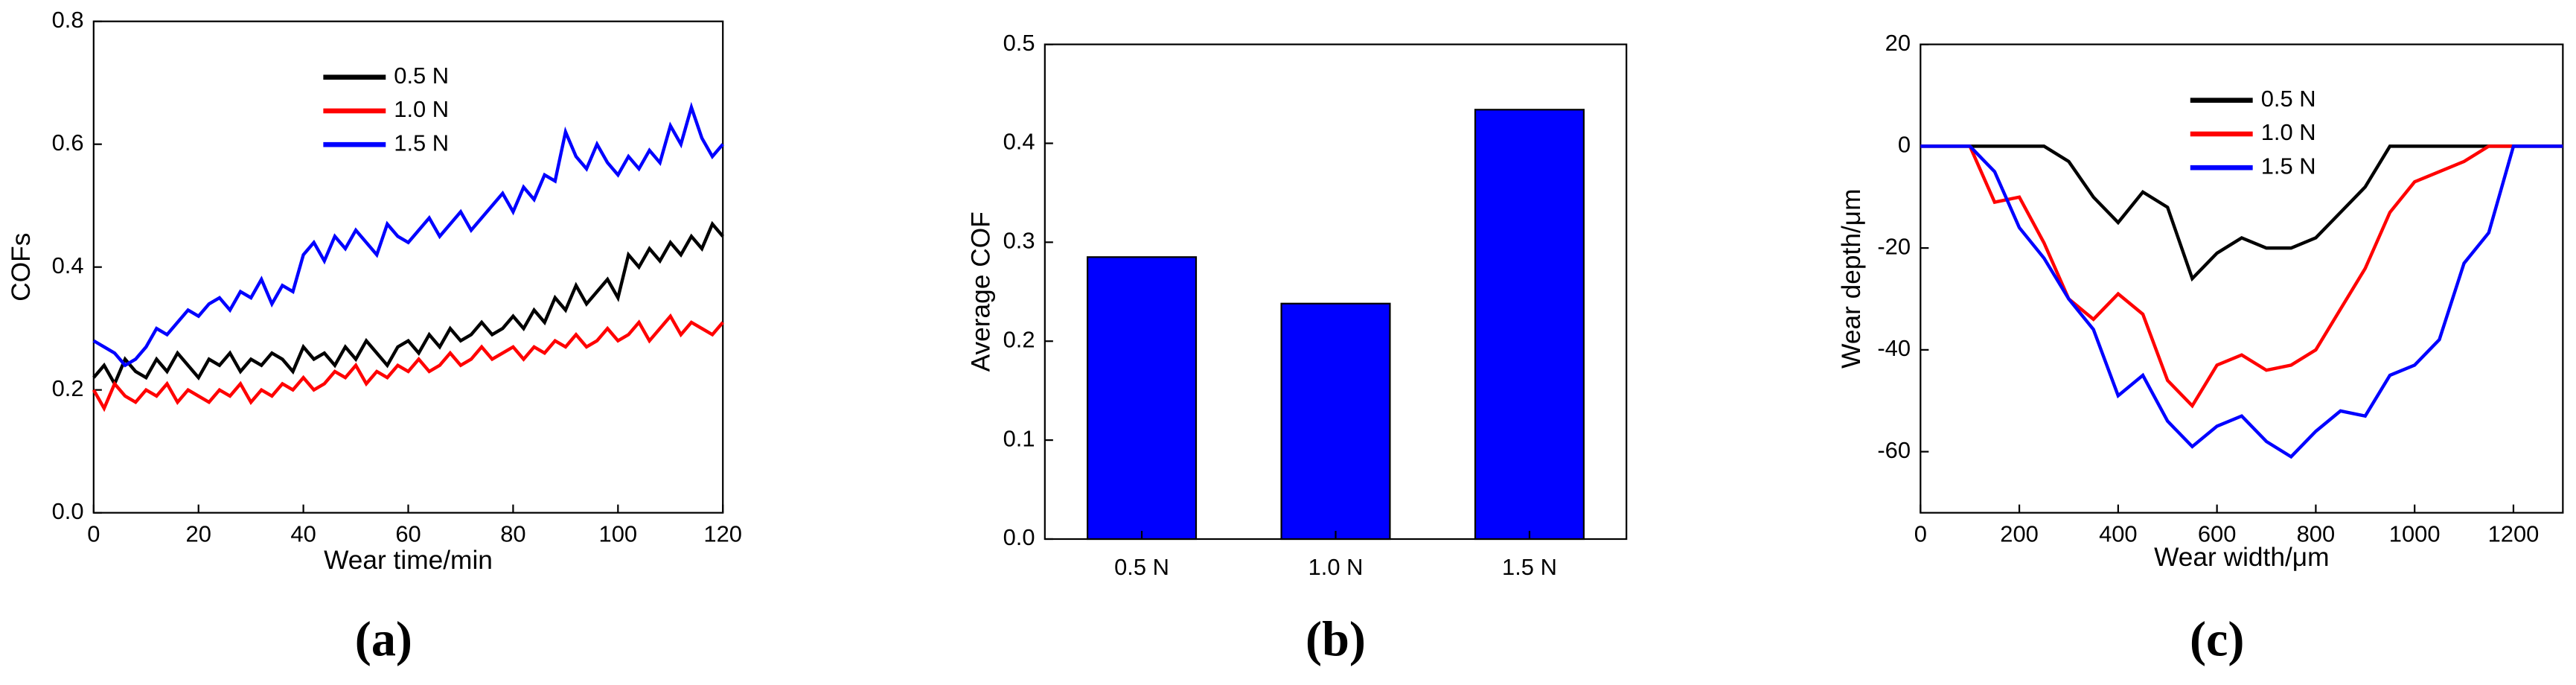  Describe the element at coordinates (1141, 567) in the screenshot. I see `x-tick-label: 0.5 N` at that location.